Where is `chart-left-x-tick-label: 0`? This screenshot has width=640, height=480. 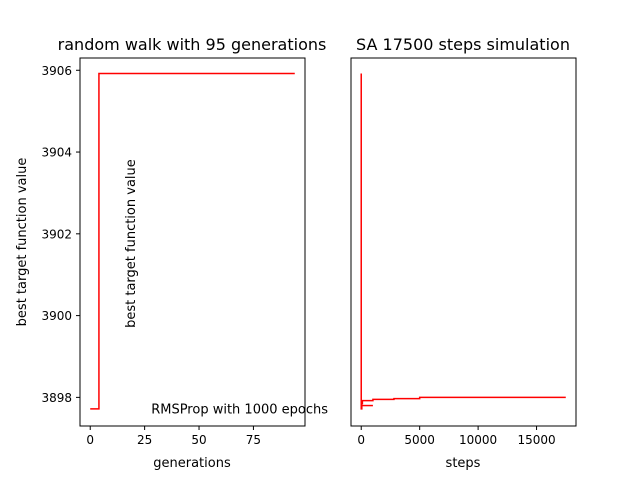
chart-left-x-tick-label: 0 is located at coordinates (90, 440).